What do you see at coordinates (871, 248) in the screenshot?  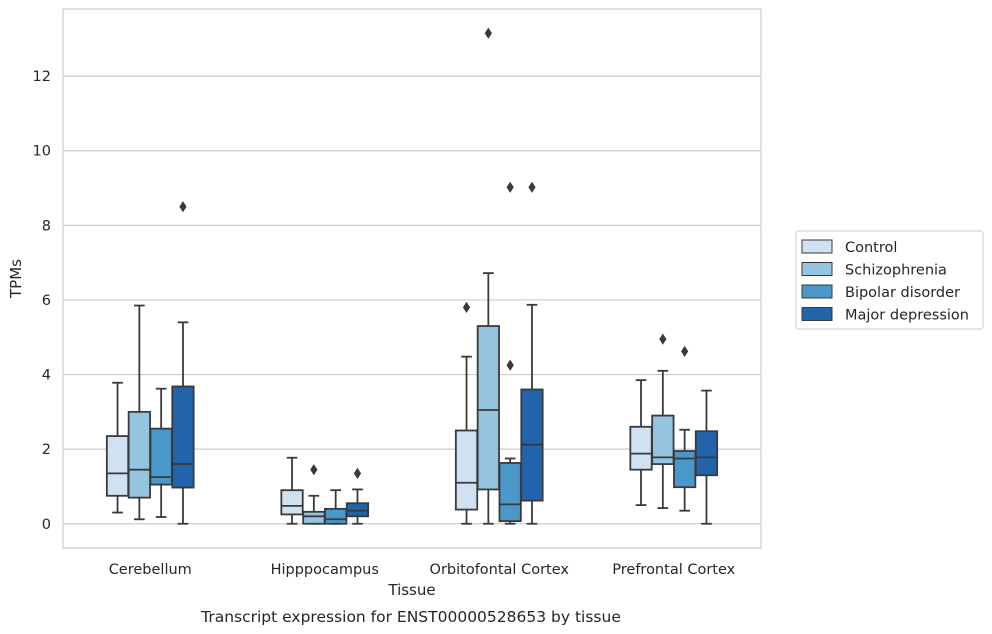 I see `legend-label: Control` at bounding box center [871, 248].